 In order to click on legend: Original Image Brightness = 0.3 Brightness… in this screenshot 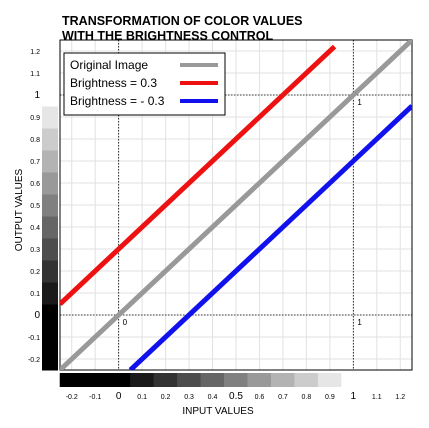, I will do `click(144, 84)`.